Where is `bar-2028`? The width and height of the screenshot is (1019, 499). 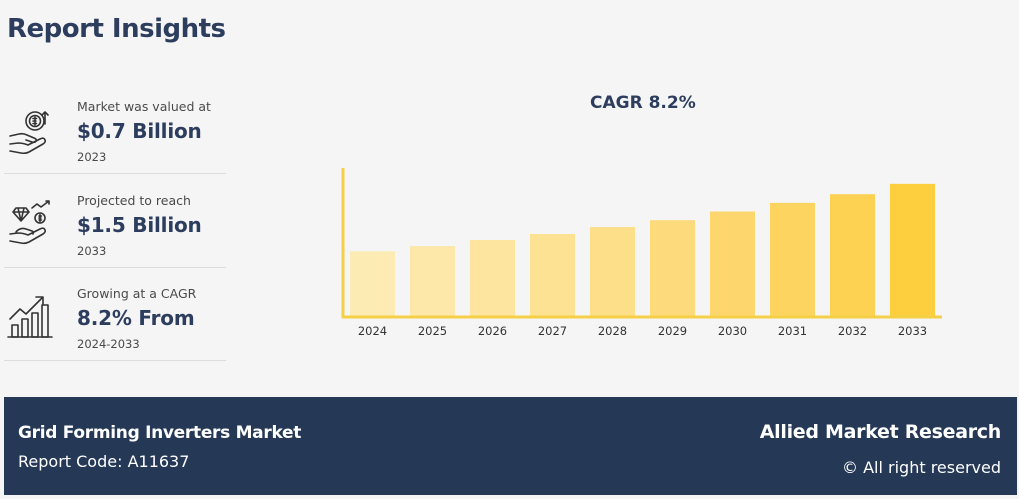
bar-2028 is located at coordinates (612, 272).